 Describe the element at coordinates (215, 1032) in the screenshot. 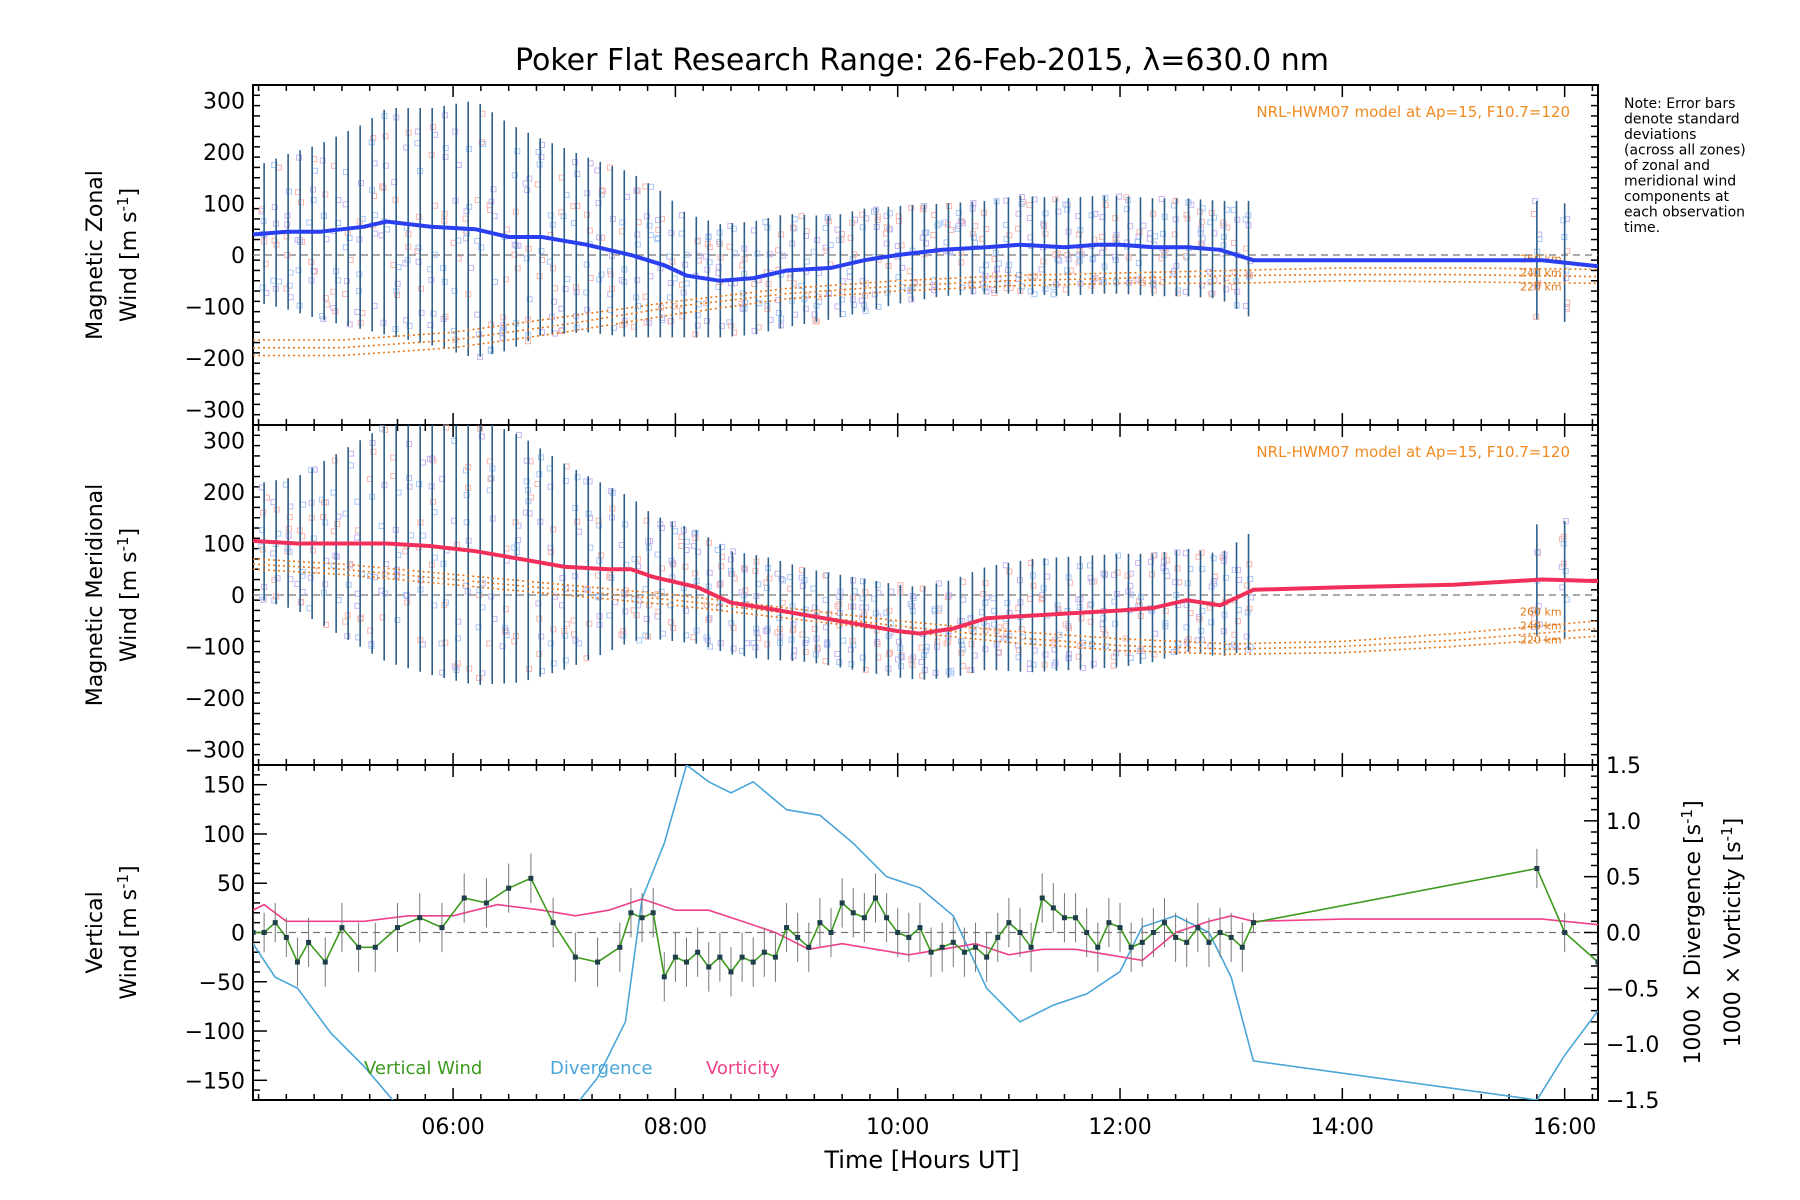

I see `y-tick-label: −100` at that location.